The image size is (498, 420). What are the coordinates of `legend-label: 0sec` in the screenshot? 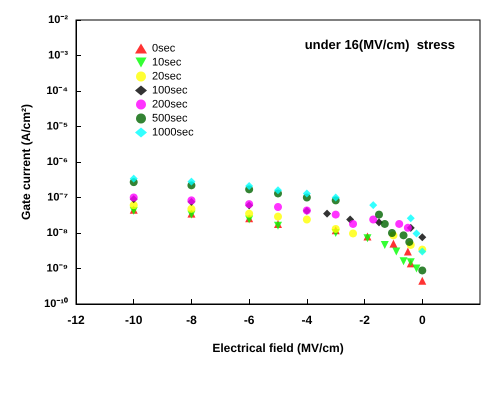 It's located at (164, 48).